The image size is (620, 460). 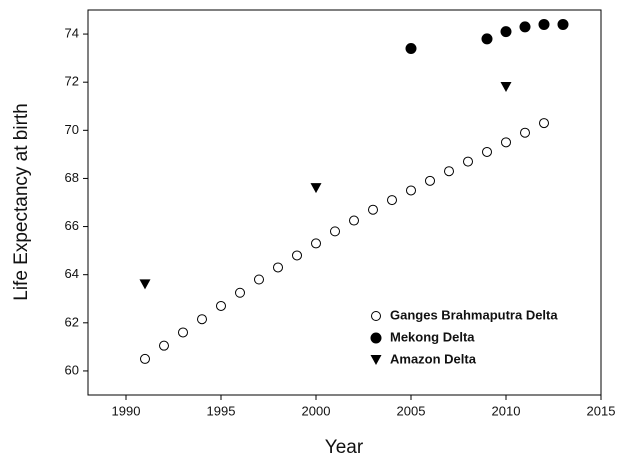 I want to click on y-tick-label: 68, so click(x=72, y=177).